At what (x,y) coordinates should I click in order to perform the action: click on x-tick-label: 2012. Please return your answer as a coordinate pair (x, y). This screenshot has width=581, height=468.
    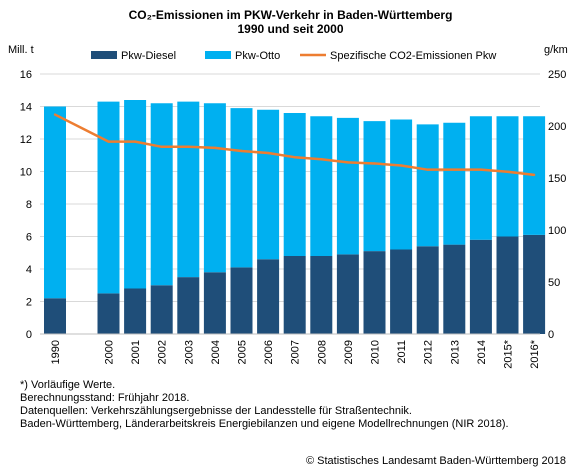
    Looking at the image, I should click on (429, 352).